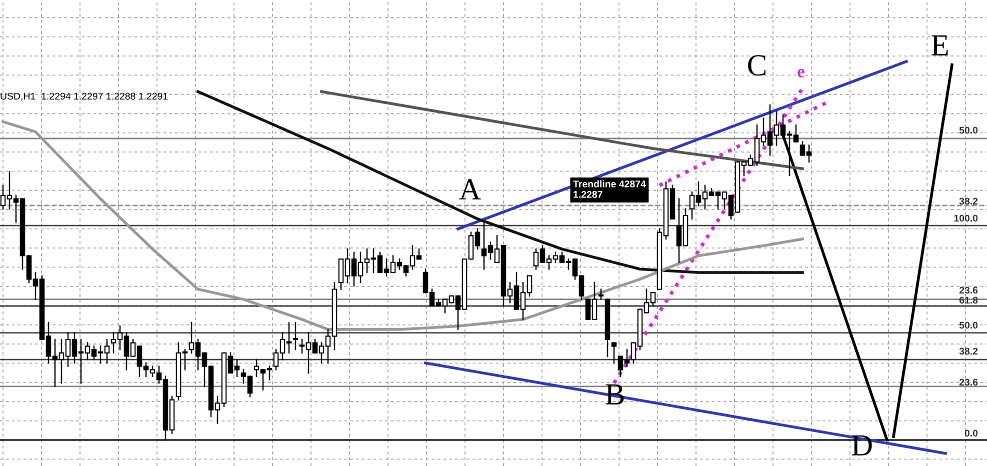 This screenshot has width=987, height=466. Describe the element at coordinates (940, 45) in the screenshot. I see `text: E` at that location.